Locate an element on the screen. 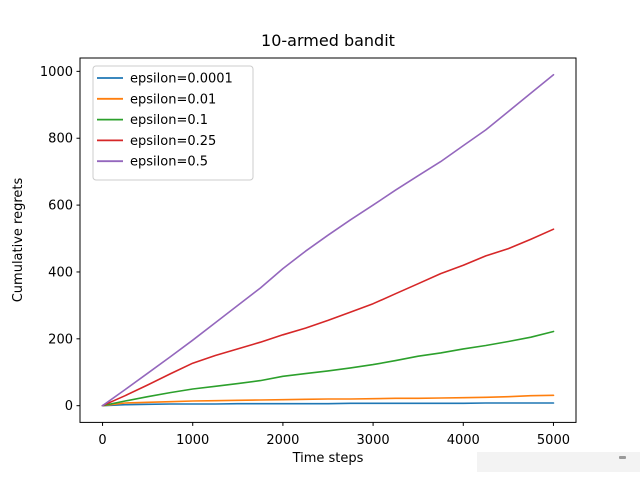  x-tick-label: 3000 is located at coordinates (373, 440).